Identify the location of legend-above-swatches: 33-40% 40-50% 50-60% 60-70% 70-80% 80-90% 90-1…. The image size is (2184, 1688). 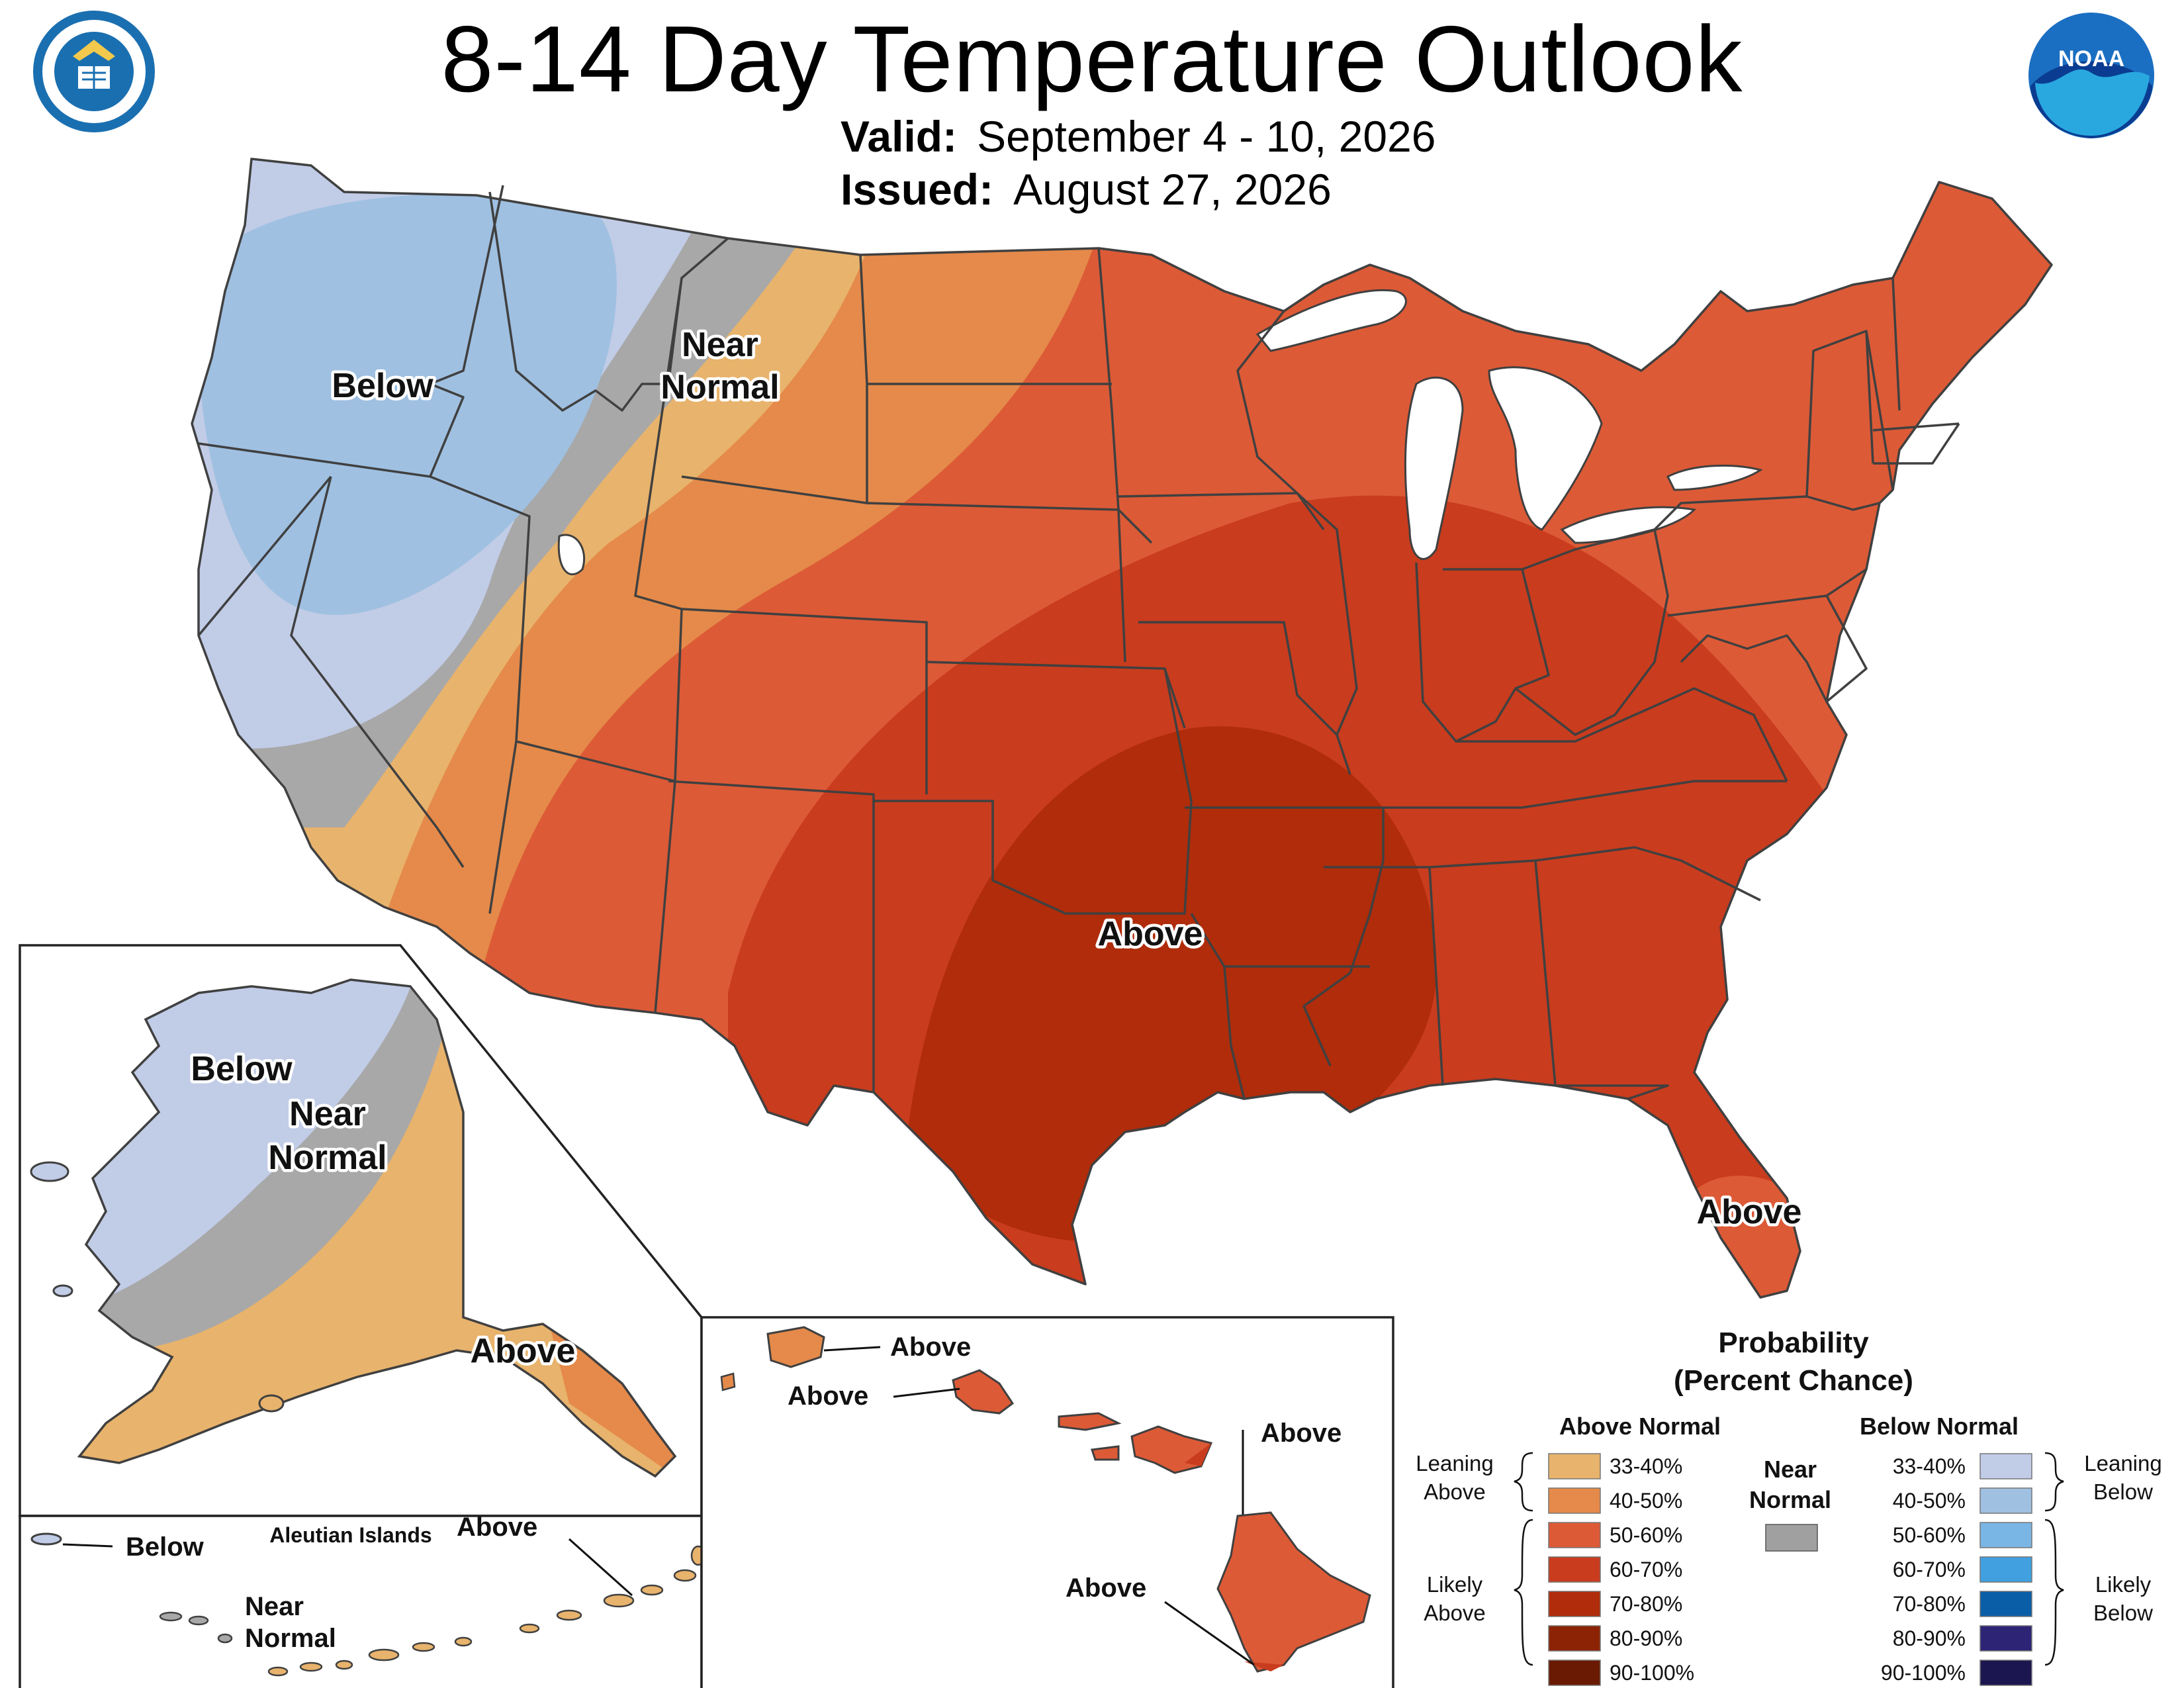
(1621, 1569).